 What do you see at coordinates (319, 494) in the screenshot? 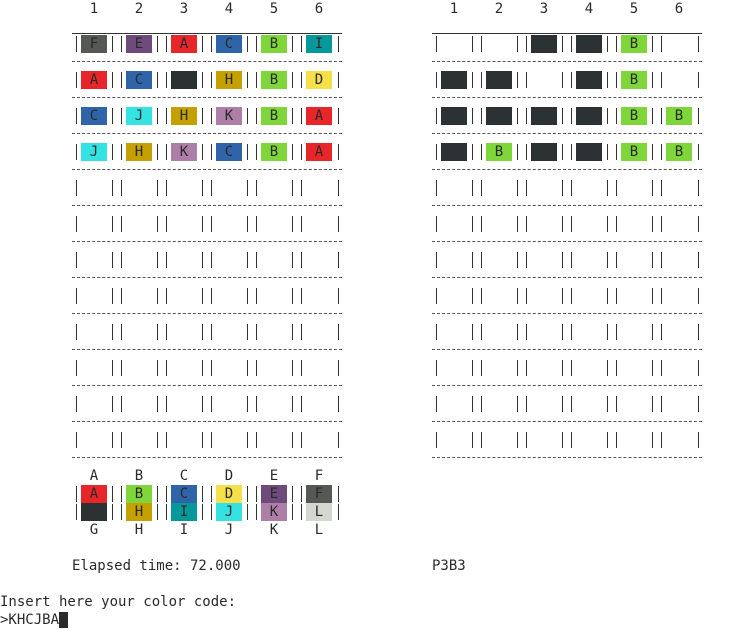
I see `palette-swatch: F` at bounding box center [319, 494].